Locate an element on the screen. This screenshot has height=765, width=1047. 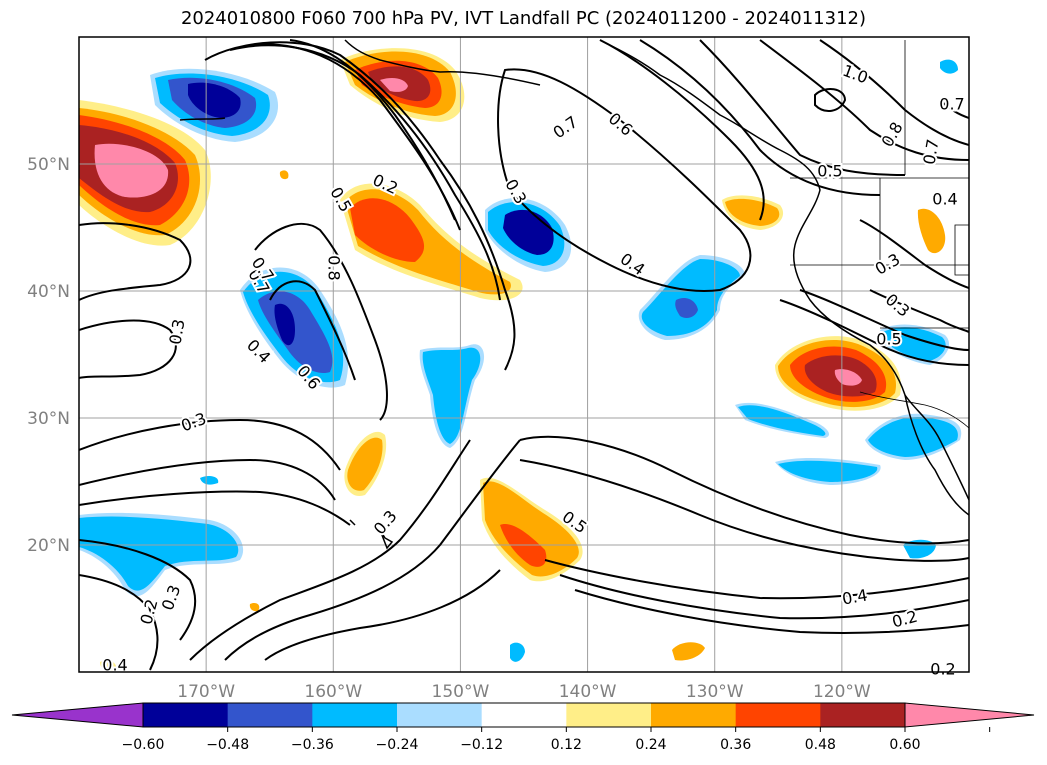
longitude-label: 140°W is located at coordinates (588, 692).